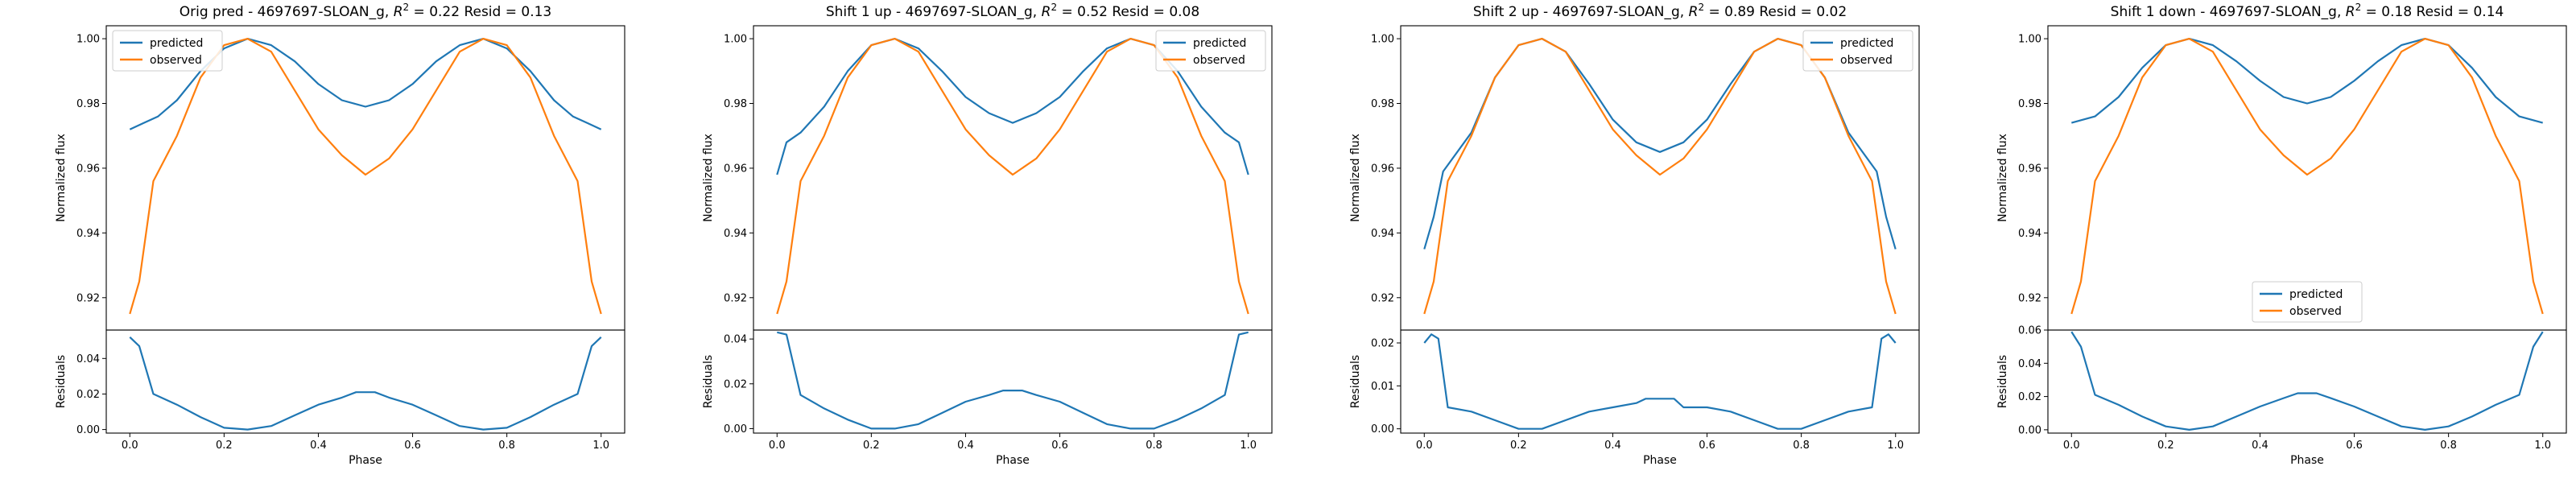  What do you see at coordinates (2432, 12) in the screenshot?
I see `title-suffix: = 0.18 Resid = 0.14` at bounding box center [2432, 12].